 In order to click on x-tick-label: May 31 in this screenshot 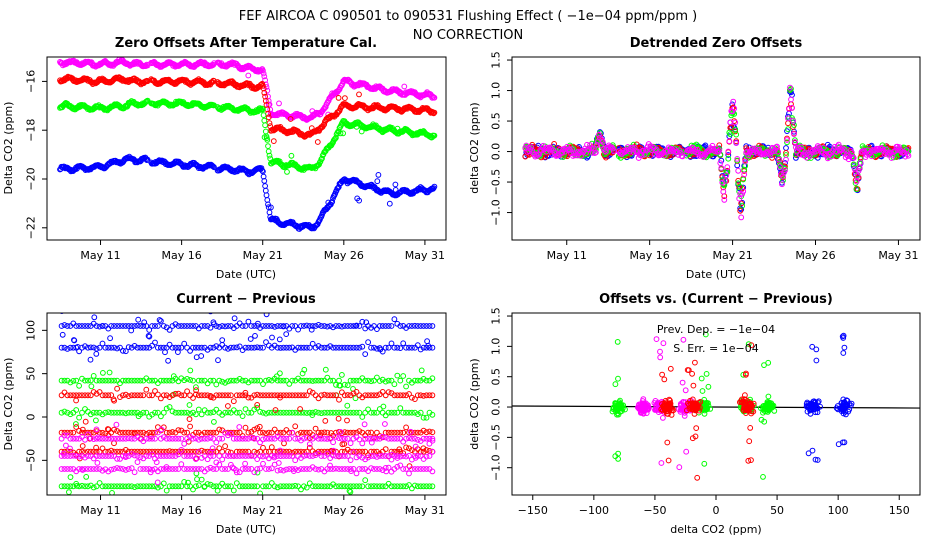, I will do `click(425, 255)`.